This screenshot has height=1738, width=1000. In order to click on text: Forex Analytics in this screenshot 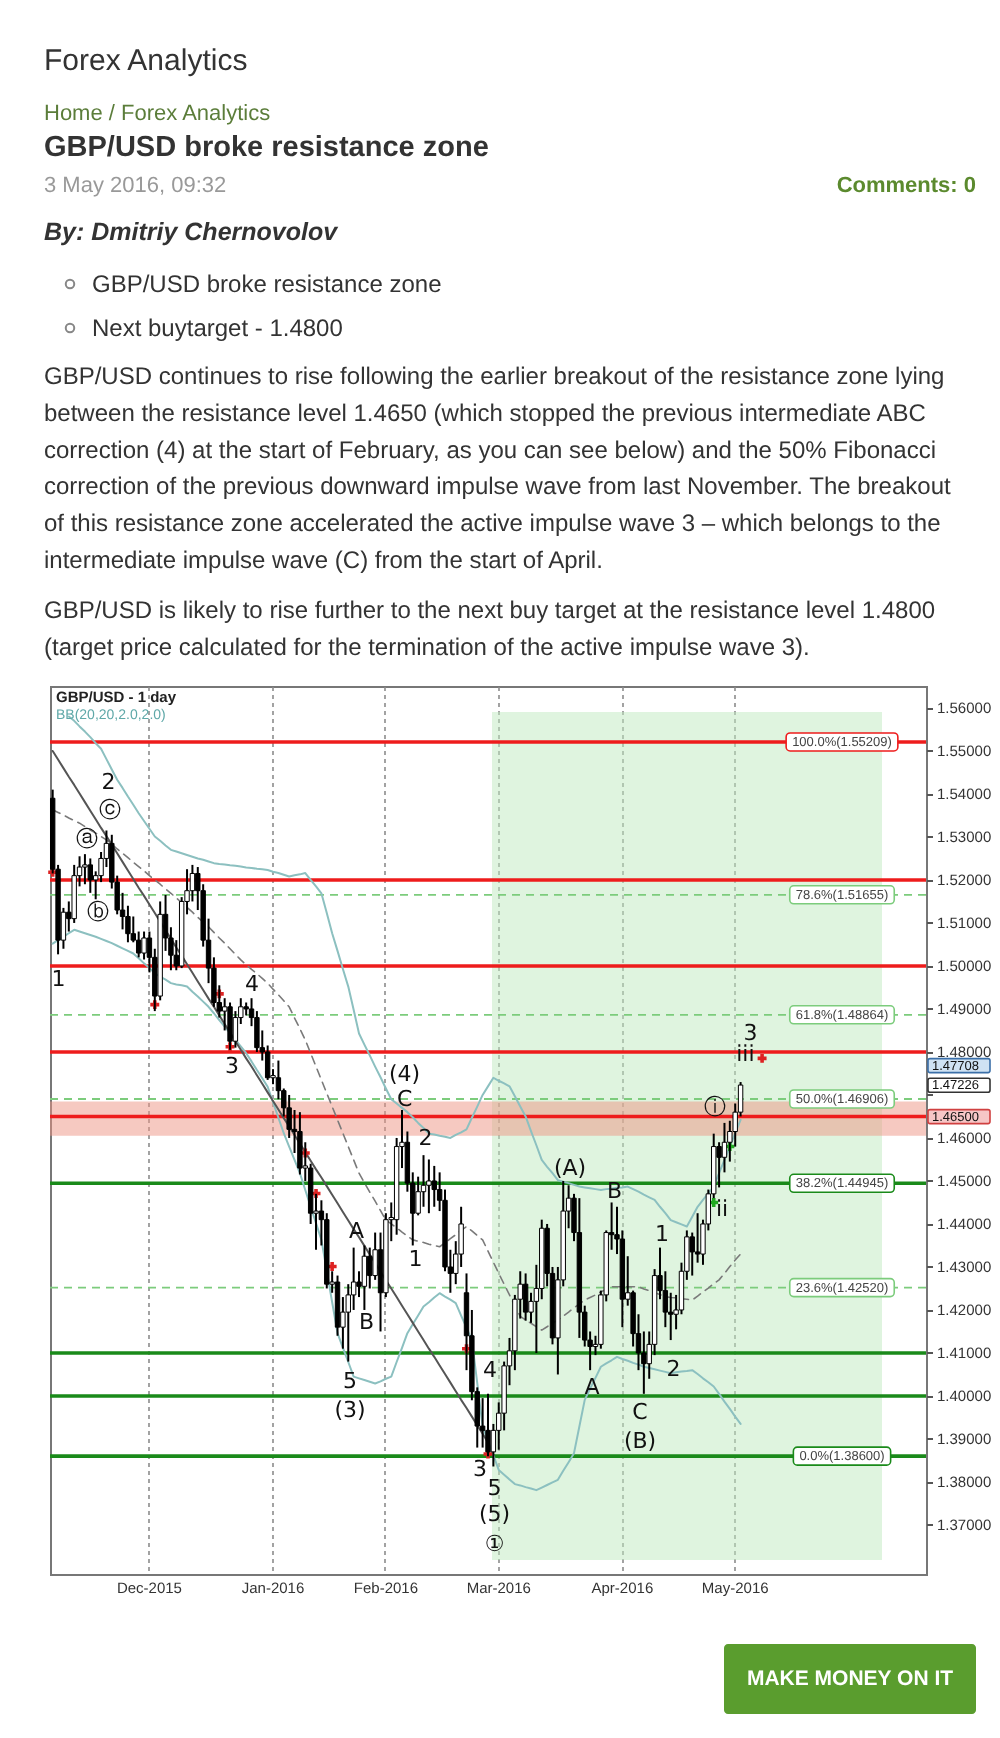, I will do `click(146, 61)`.